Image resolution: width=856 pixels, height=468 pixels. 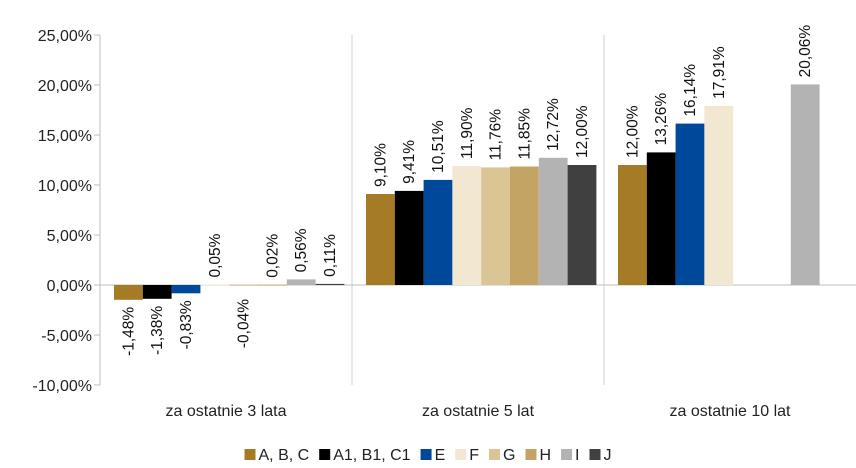 What do you see at coordinates (440, 455) in the screenshot?
I see `legend-label: E` at bounding box center [440, 455].